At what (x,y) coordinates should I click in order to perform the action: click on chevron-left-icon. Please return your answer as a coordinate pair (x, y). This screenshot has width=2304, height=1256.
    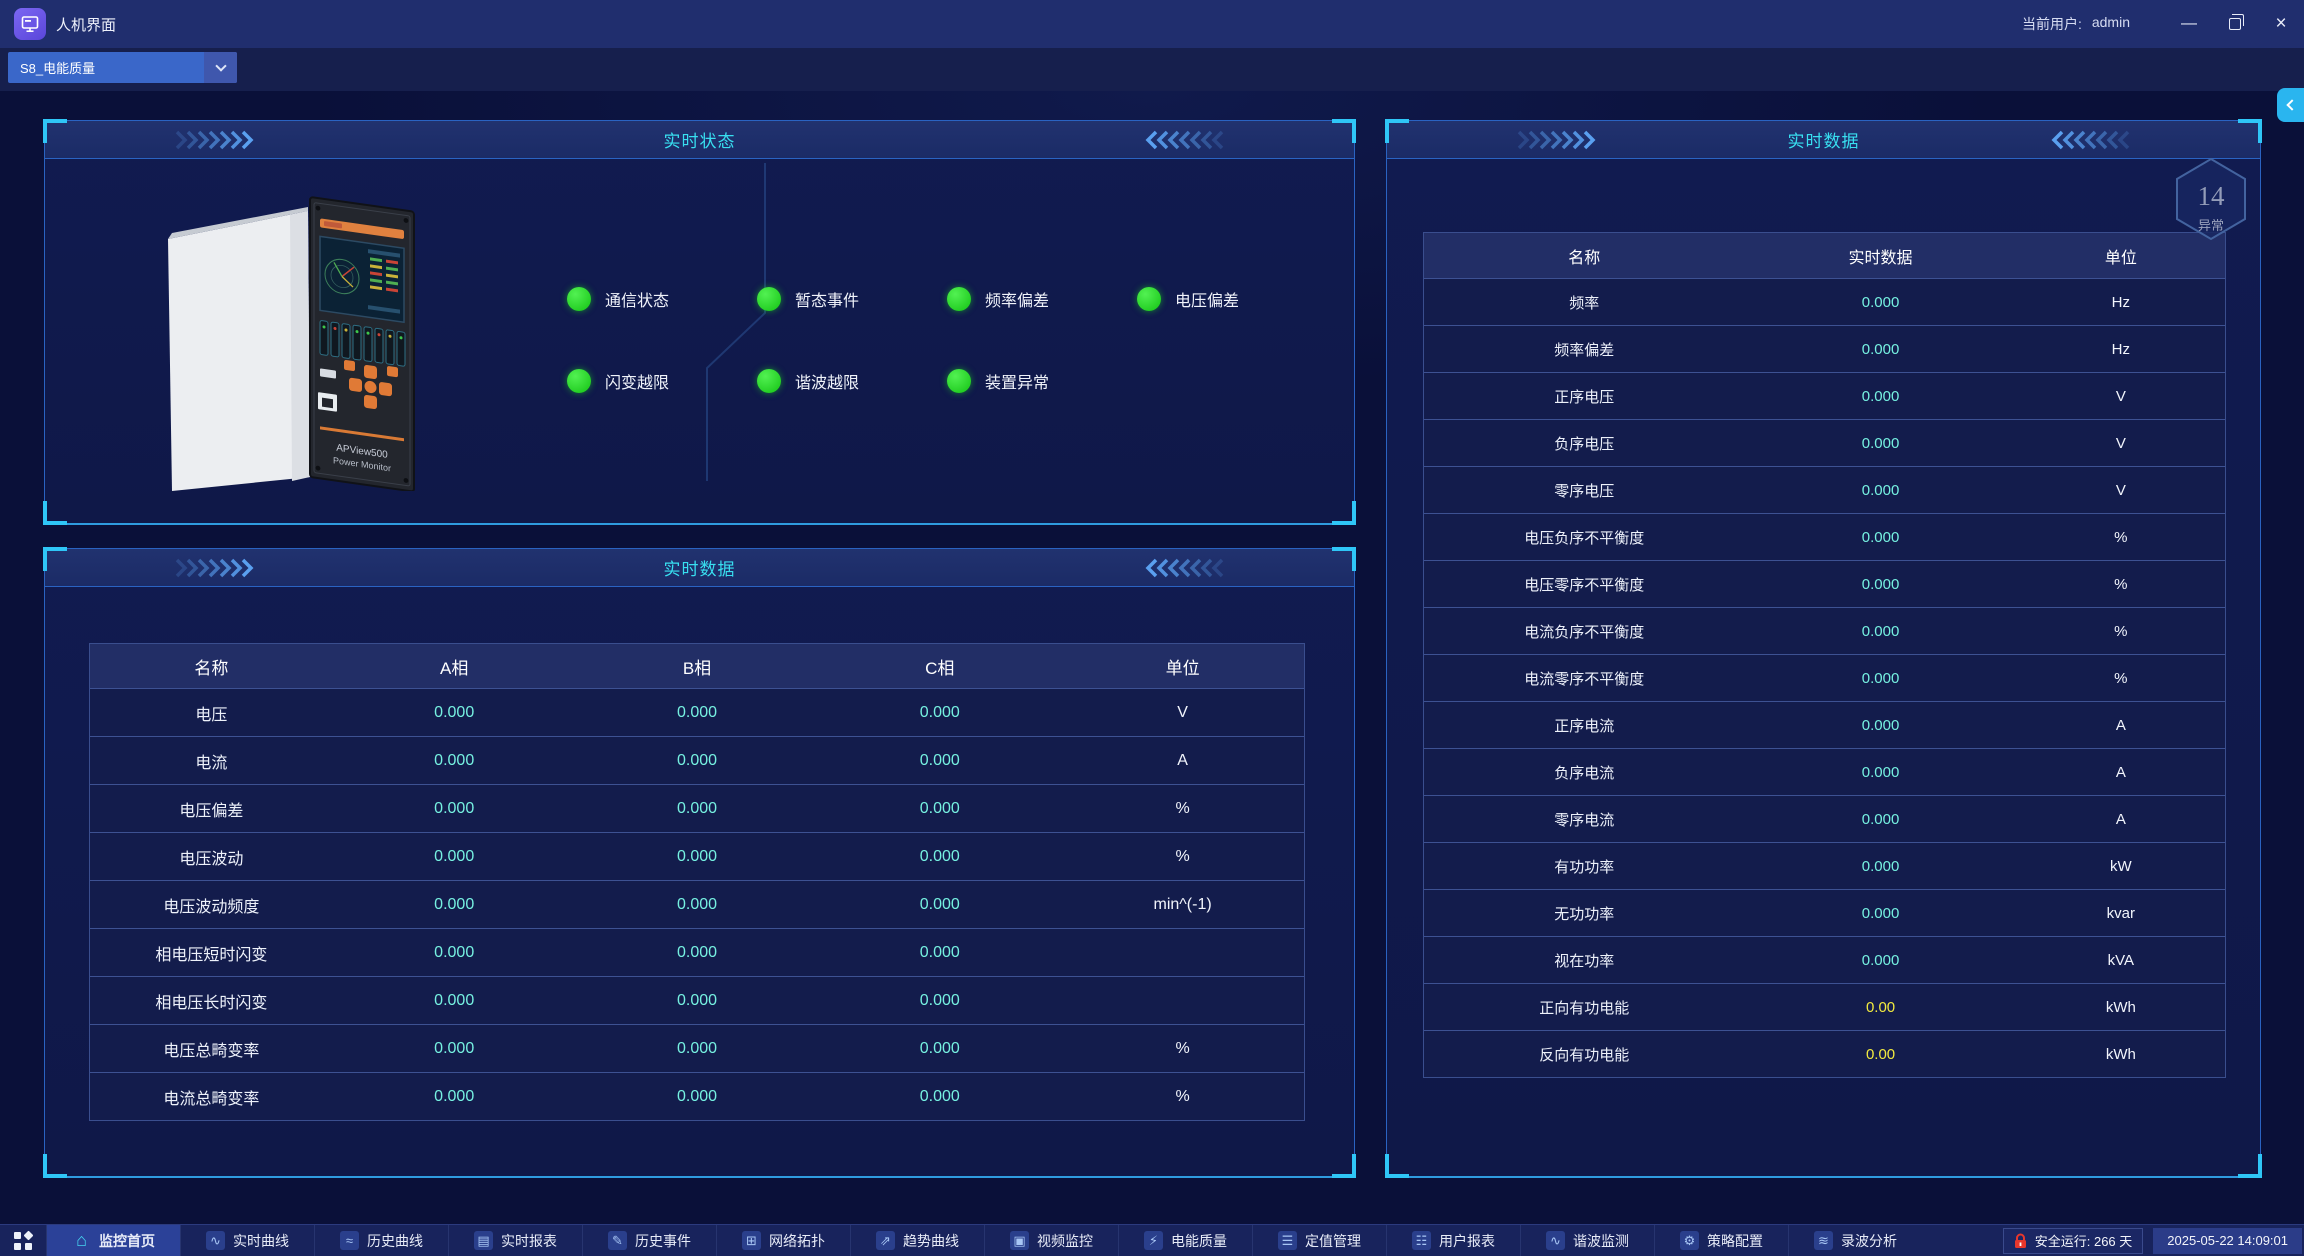
    Looking at the image, I should click on (2292, 105).